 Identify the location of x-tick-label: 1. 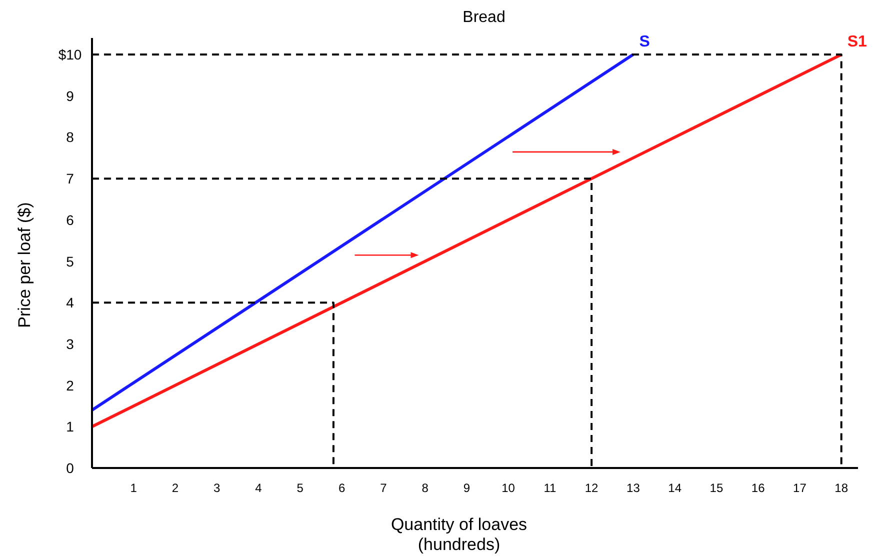
(134, 488).